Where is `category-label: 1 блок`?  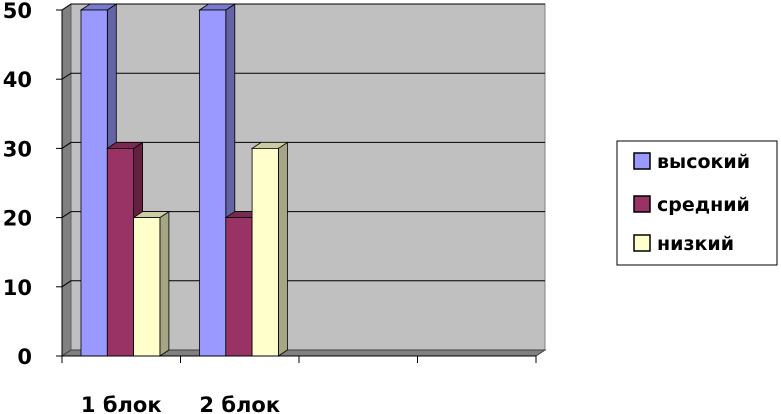
category-label: 1 блок is located at coordinates (121, 403).